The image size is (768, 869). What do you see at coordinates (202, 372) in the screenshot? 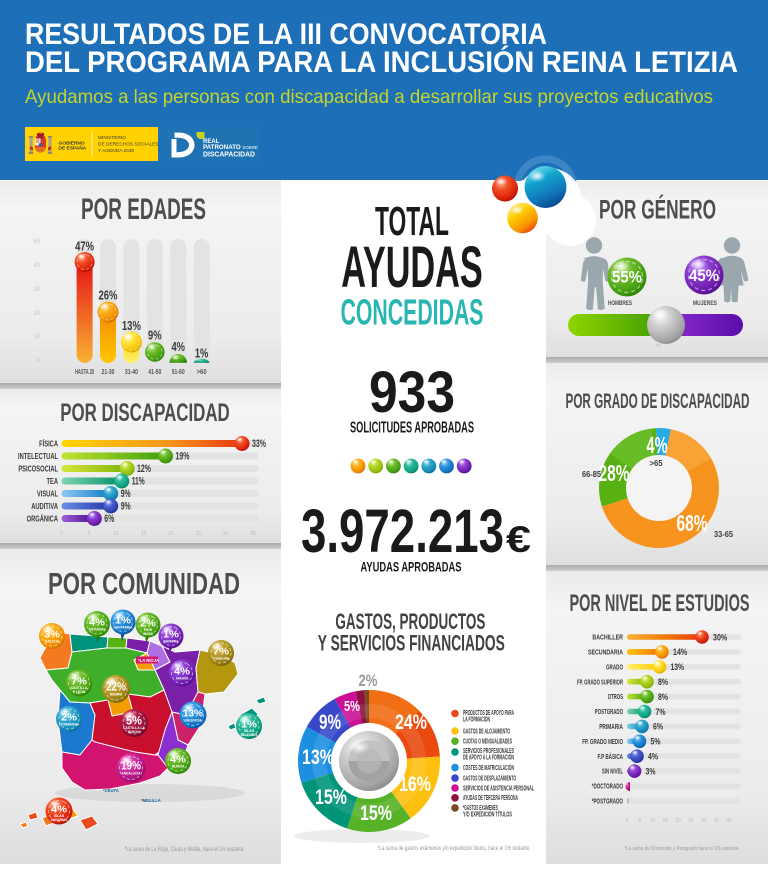
I see `svg-text: >60` at bounding box center [202, 372].